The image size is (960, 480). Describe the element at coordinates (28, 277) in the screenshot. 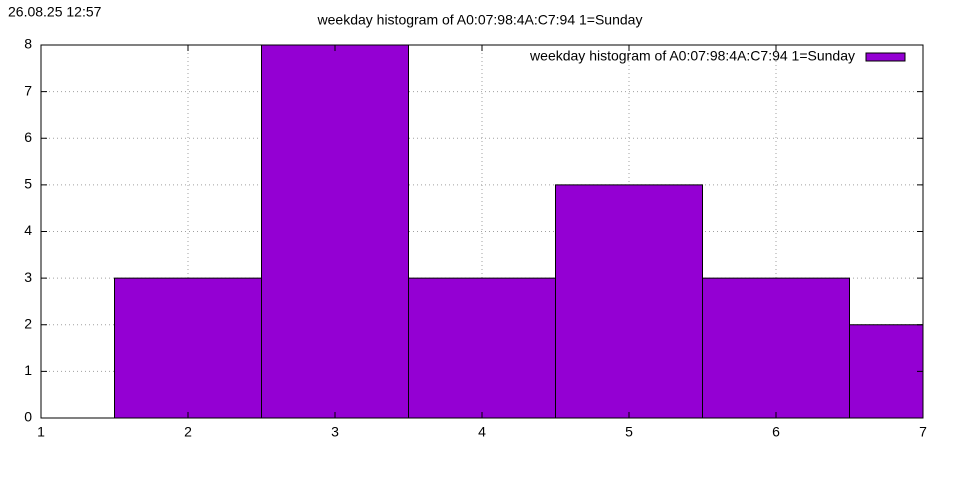

I see `y-tick-label: 3` at that location.